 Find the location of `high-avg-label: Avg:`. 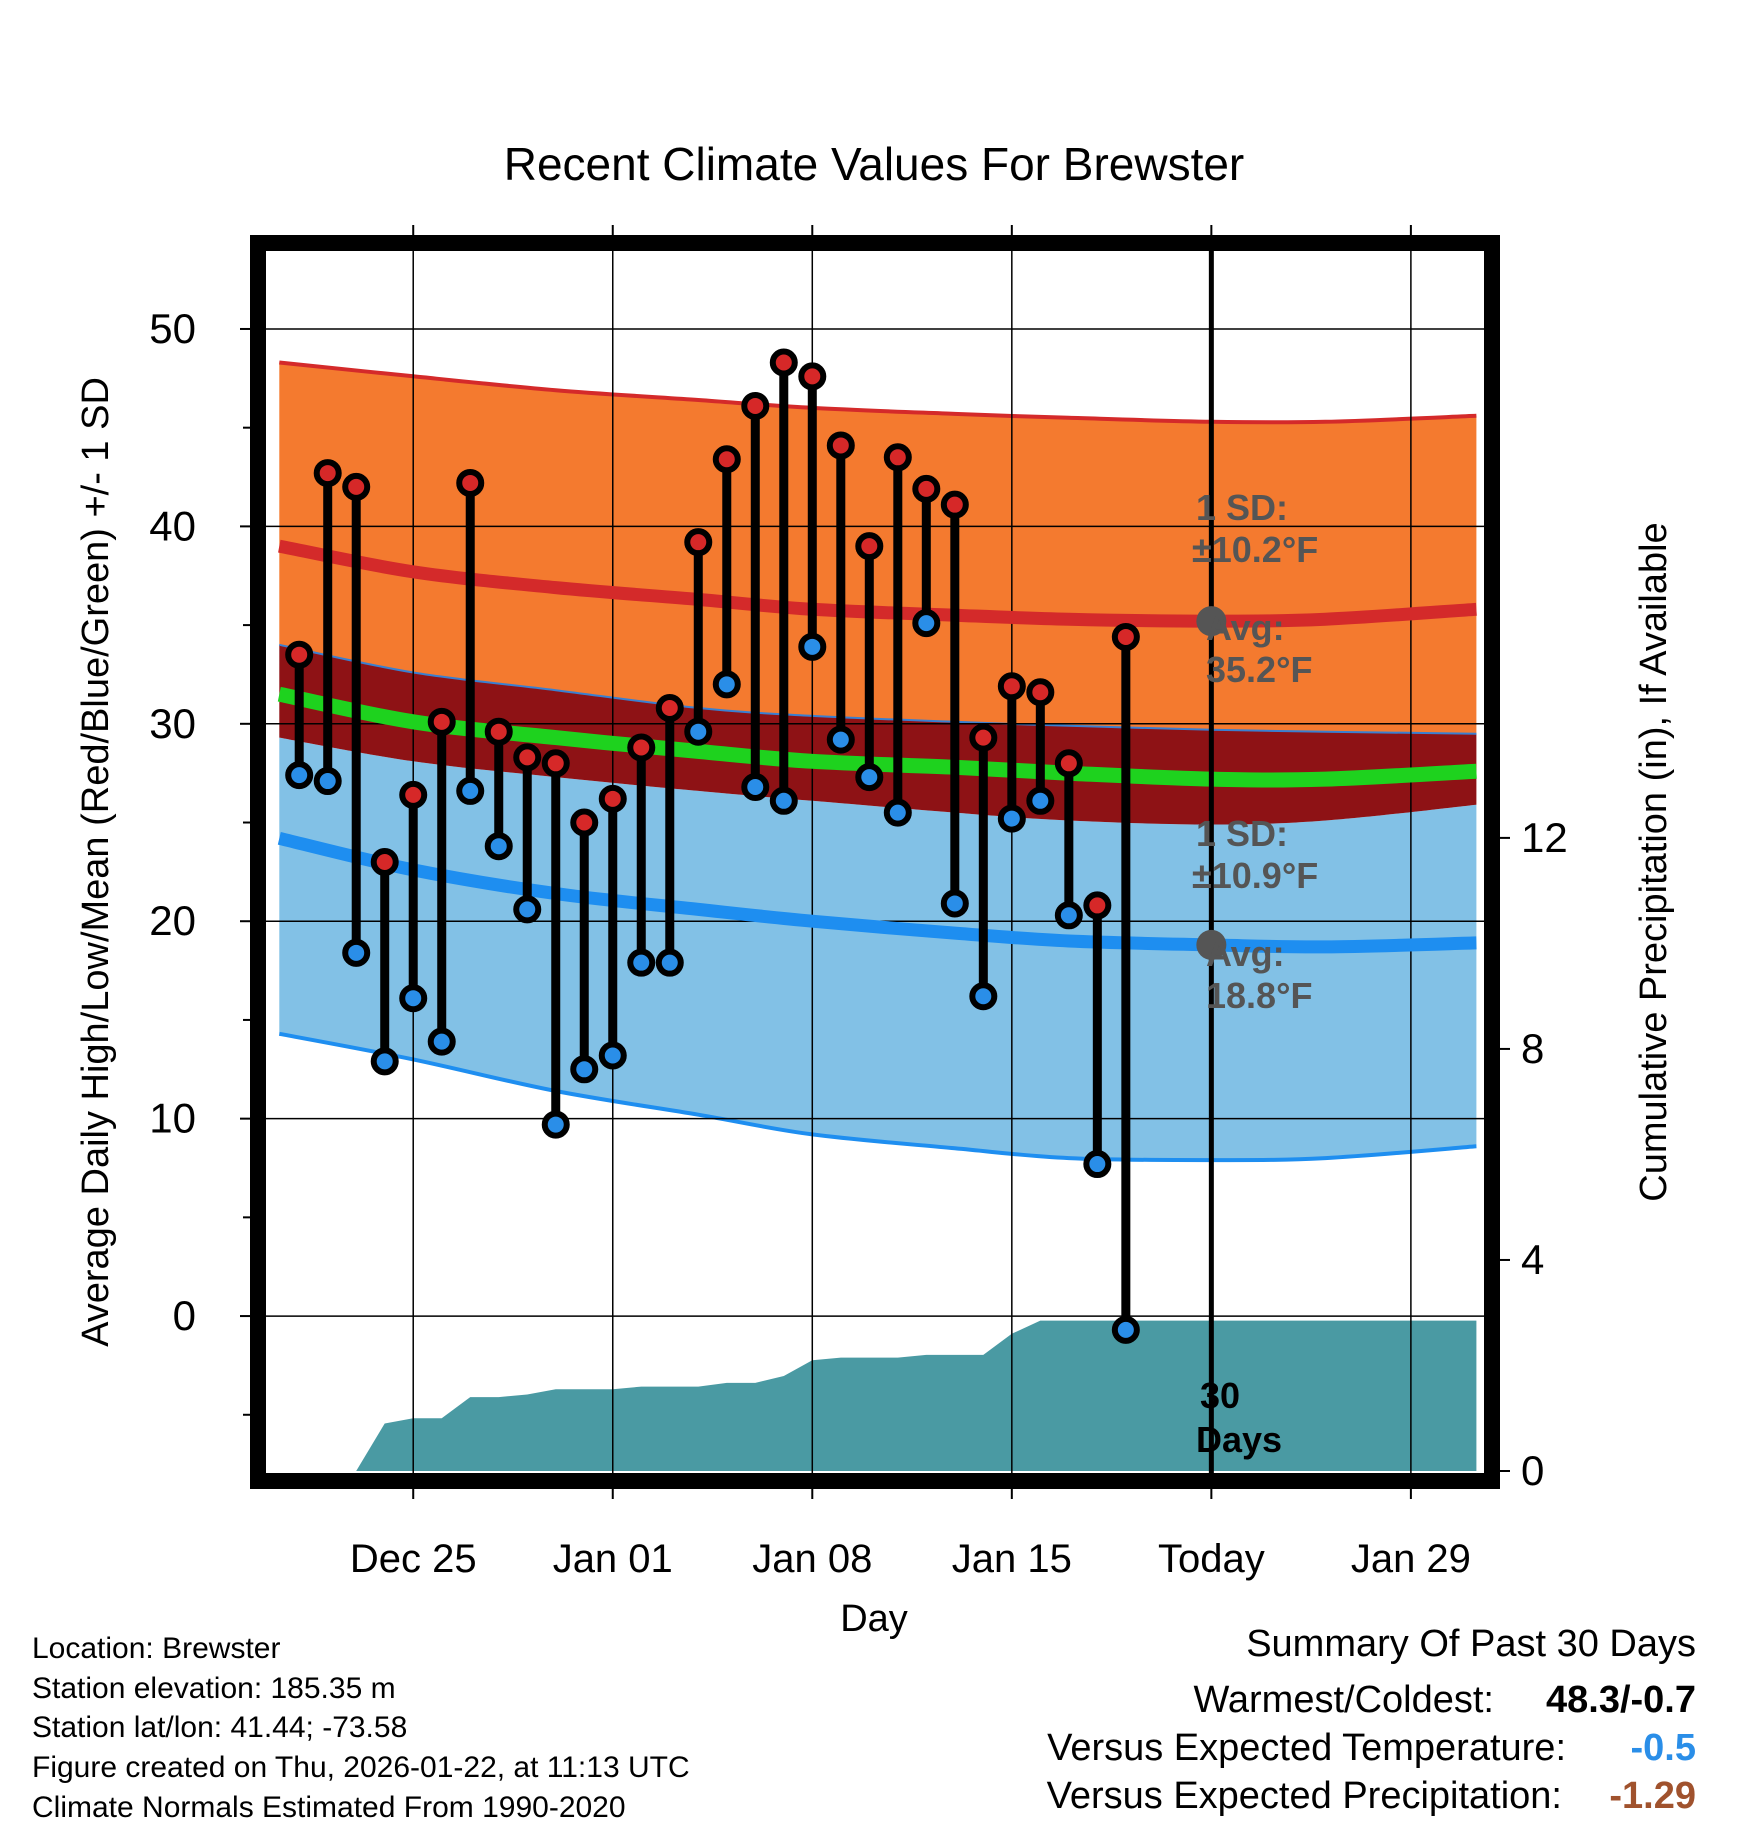

high-avg-label: Avg: is located at coordinates (1245, 627).